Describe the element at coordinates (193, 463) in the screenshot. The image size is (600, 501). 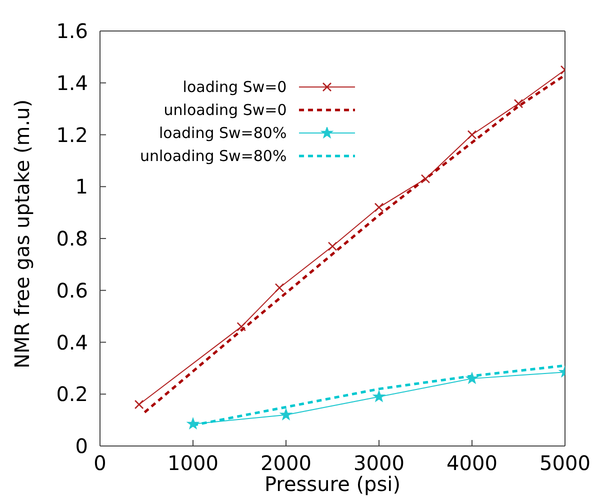
I see `x-tick-label: 1000` at that location.